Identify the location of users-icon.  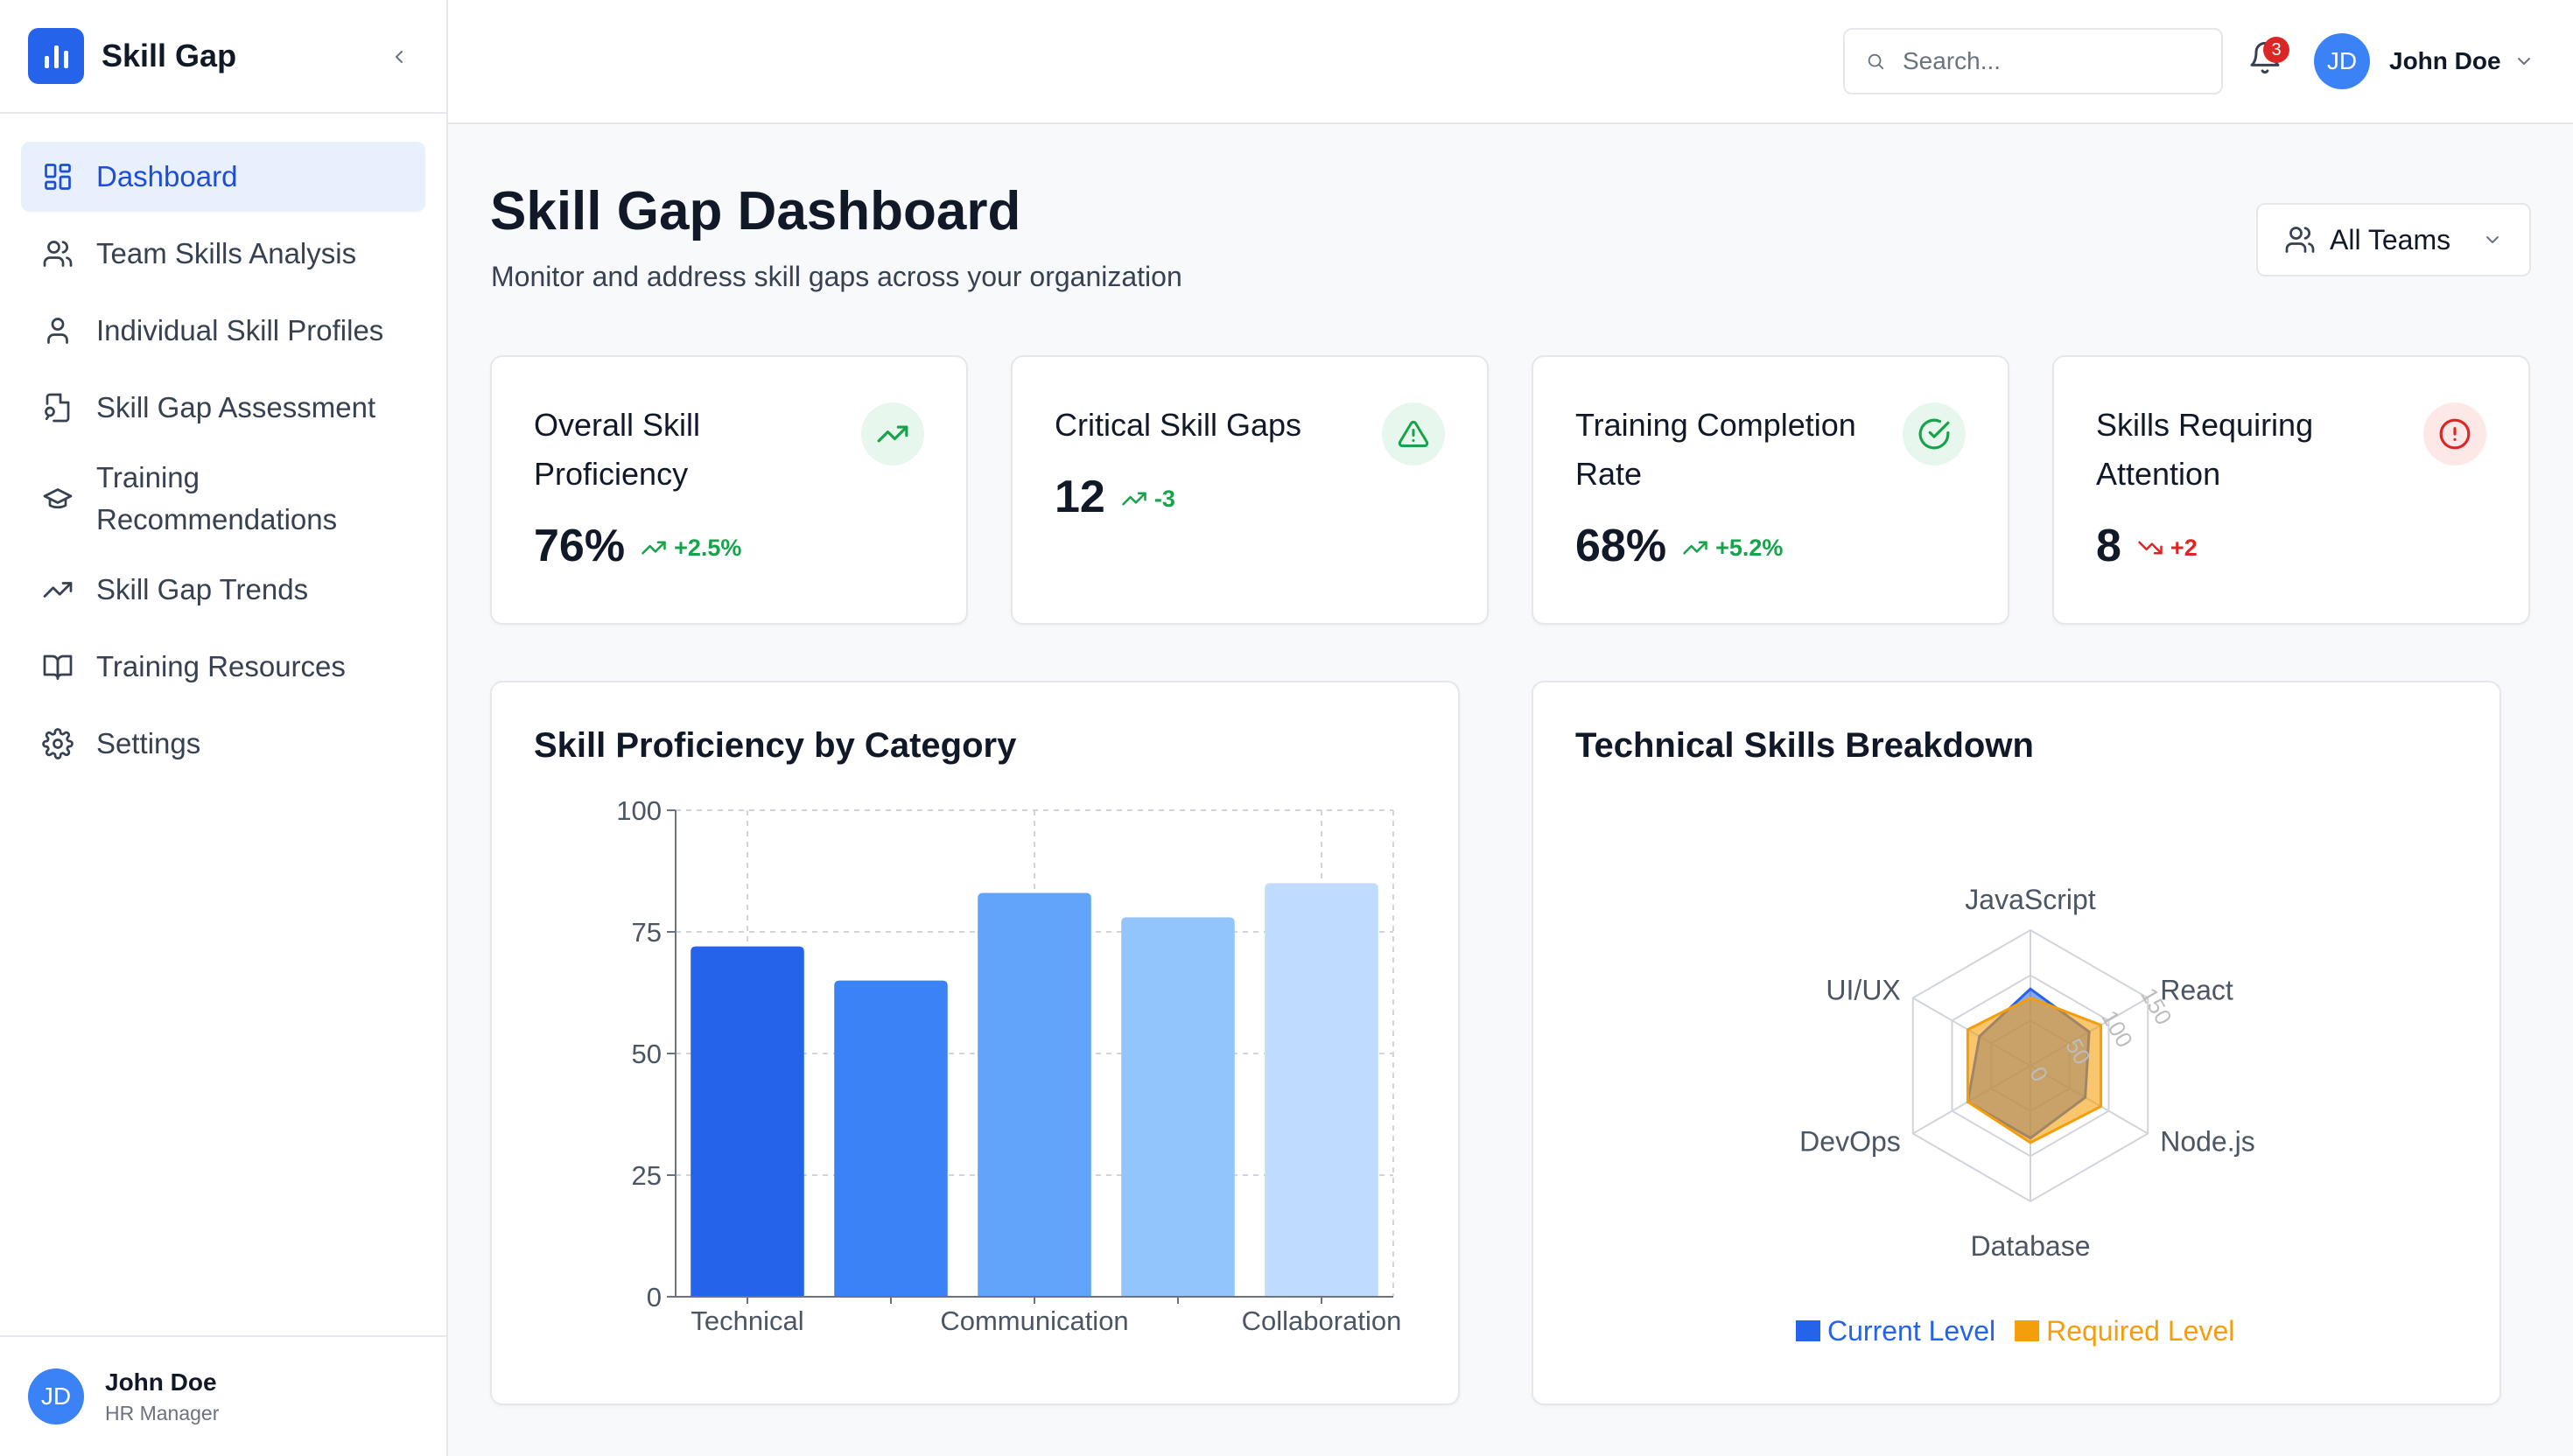
(58, 253).